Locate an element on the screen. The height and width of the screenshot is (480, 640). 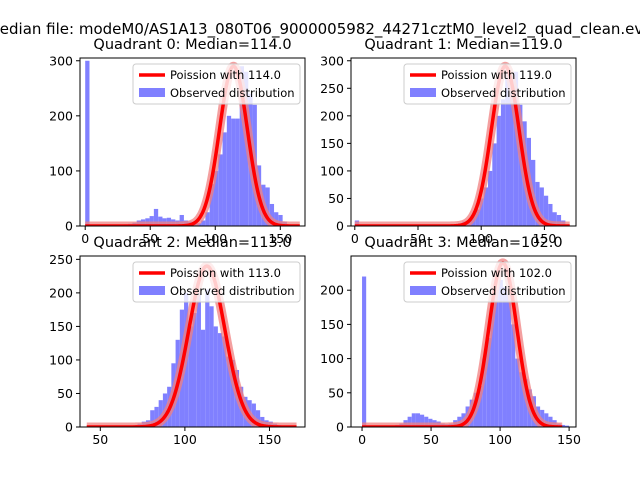
legend: Poission with 119.0 Observed distribution is located at coordinates (487, 84).